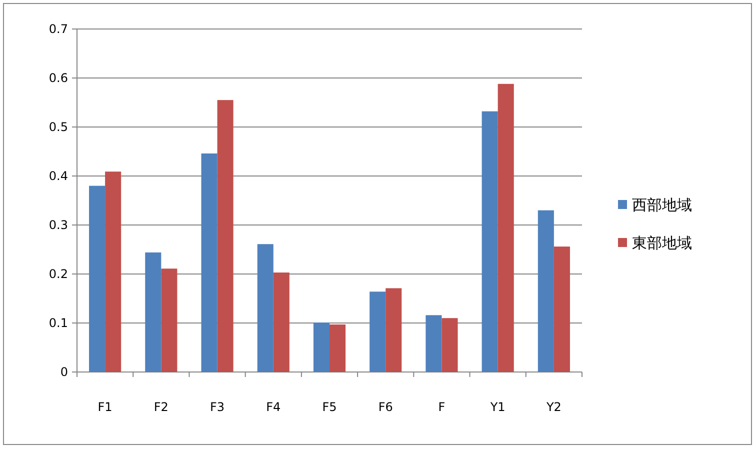 This screenshot has width=756, height=449. What do you see at coordinates (497, 407) in the screenshot?
I see `x-tick-label: Y1` at bounding box center [497, 407].